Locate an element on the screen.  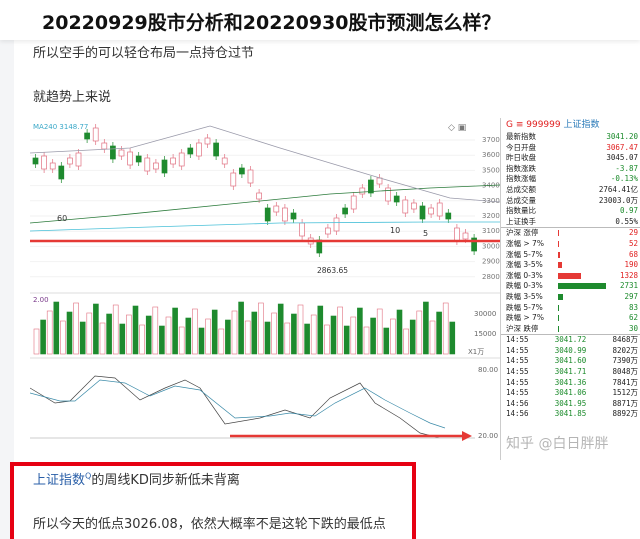
tick-volume: 7841万 is located at coordinates (625, 382).